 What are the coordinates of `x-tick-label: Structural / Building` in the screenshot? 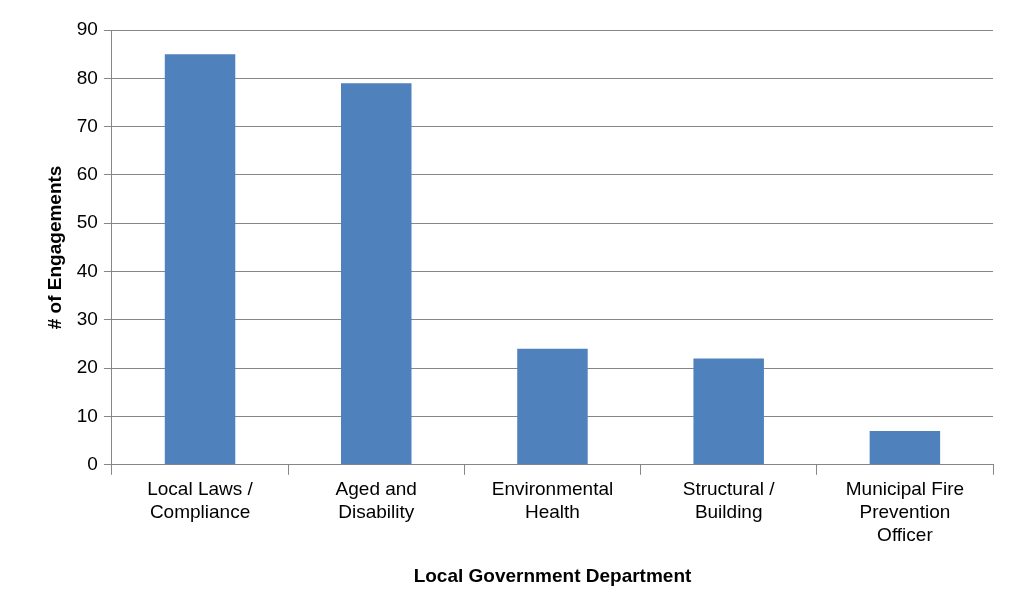 It's located at (729, 500).